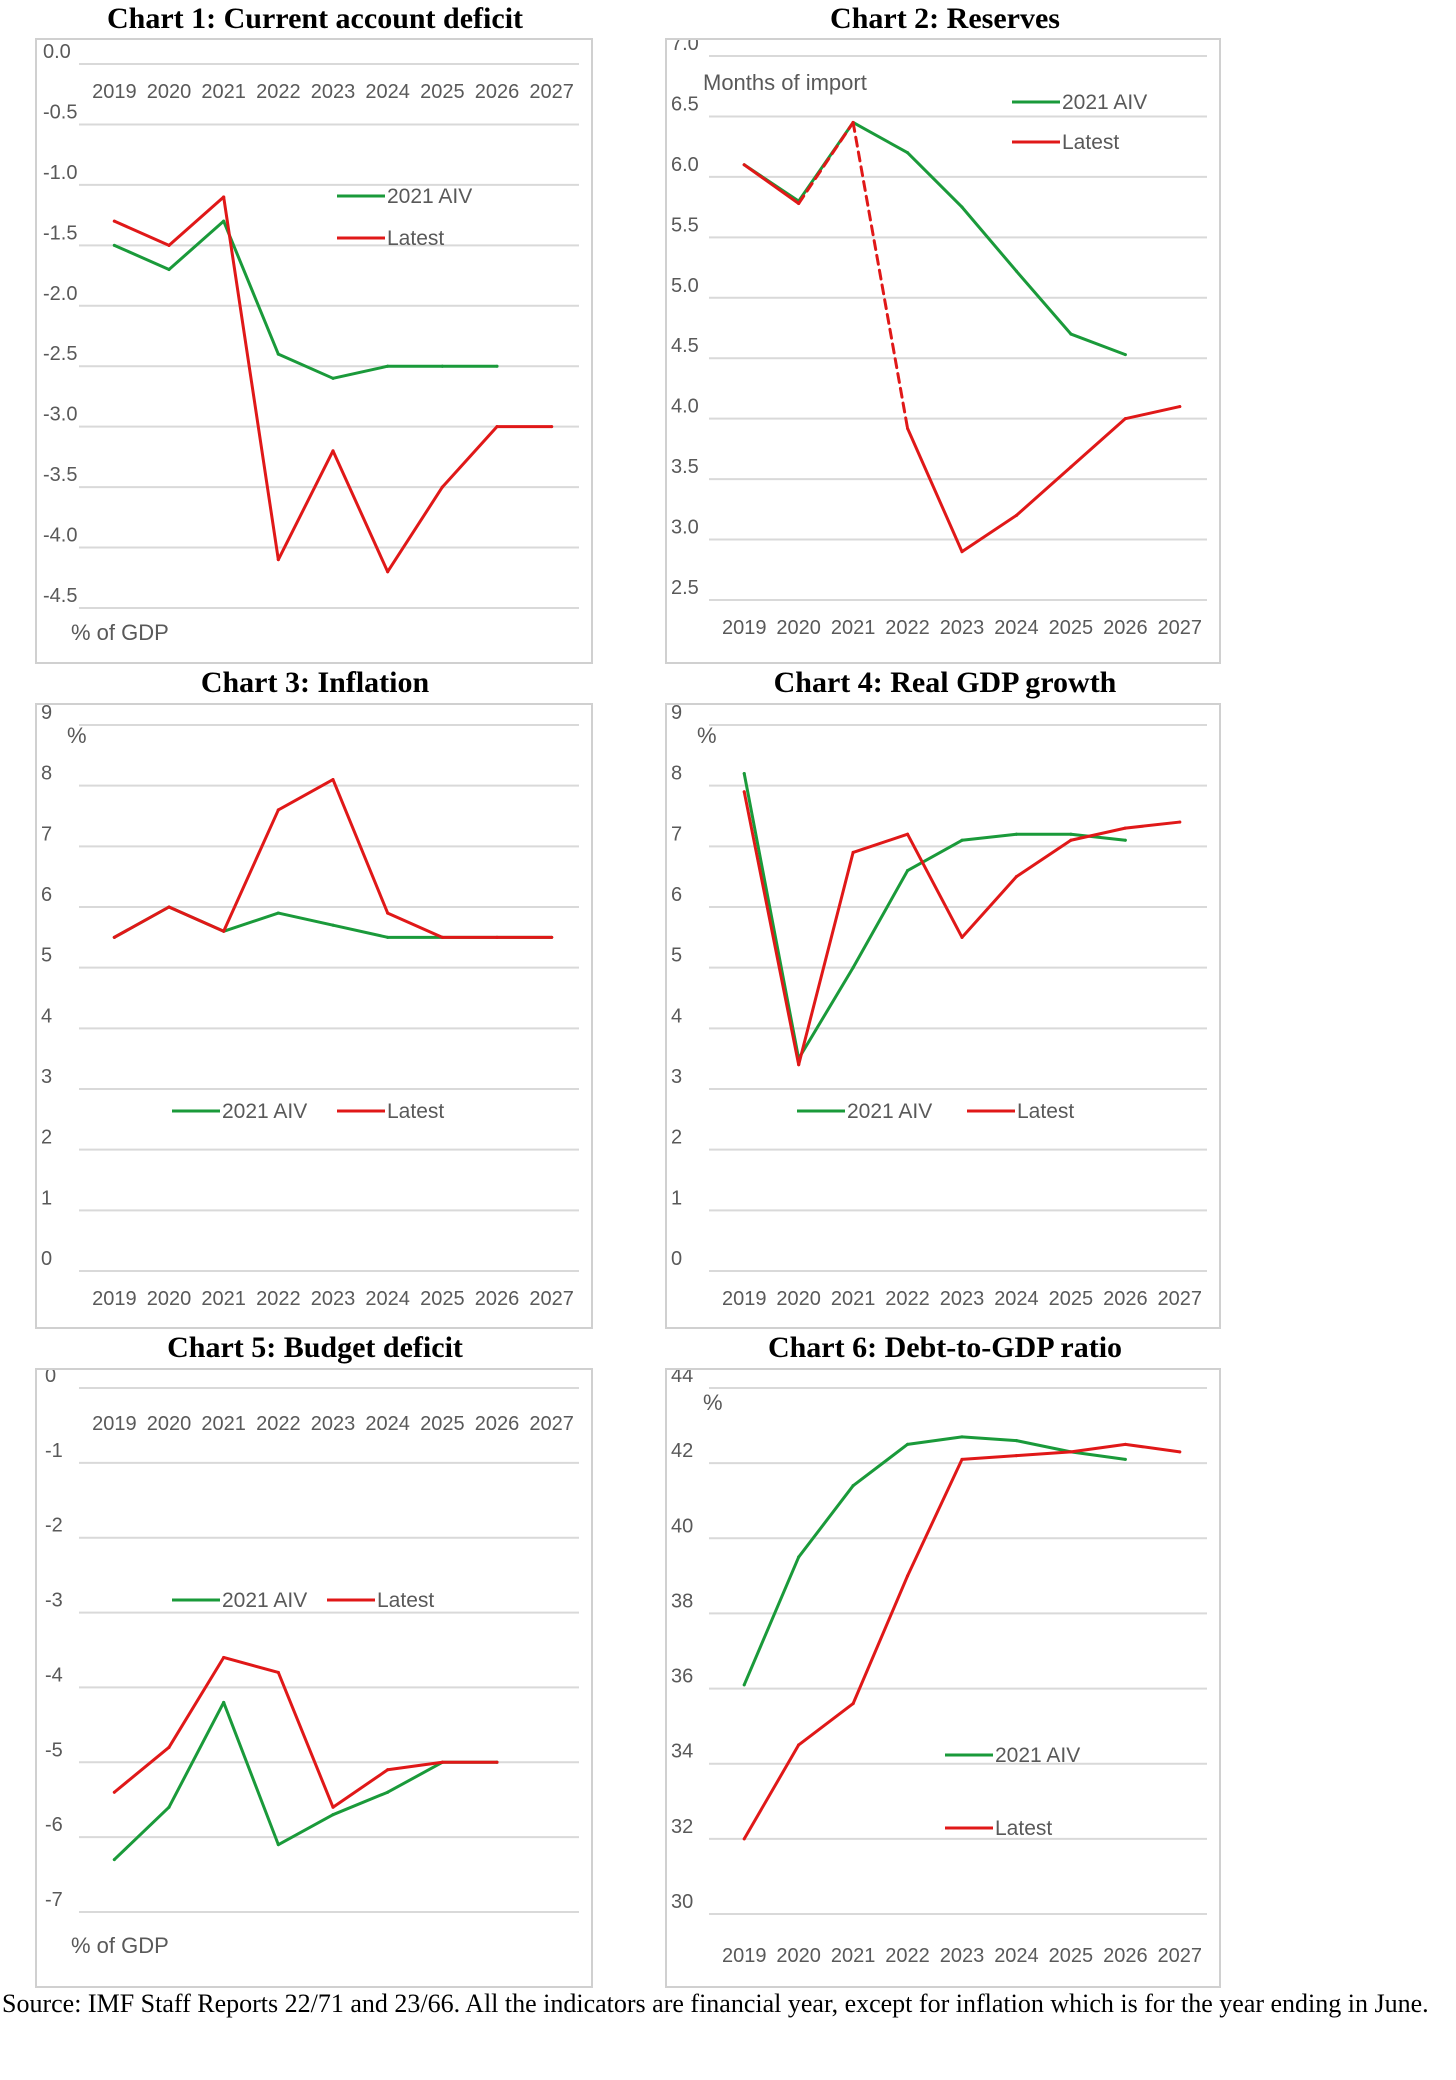 Image resolution: width=1456 pixels, height=2080 pixels. I want to click on y-tick-label: 4, so click(676, 1016).